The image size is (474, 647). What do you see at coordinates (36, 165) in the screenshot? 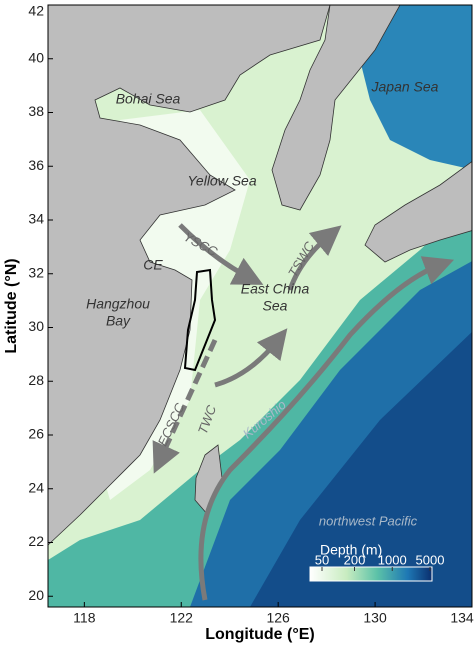
I see `y-tick-label: 36` at bounding box center [36, 165].